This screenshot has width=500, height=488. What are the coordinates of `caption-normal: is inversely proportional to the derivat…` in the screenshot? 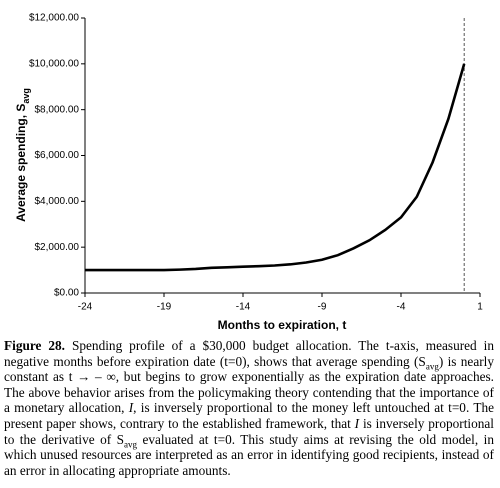 It's located at (249, 431).